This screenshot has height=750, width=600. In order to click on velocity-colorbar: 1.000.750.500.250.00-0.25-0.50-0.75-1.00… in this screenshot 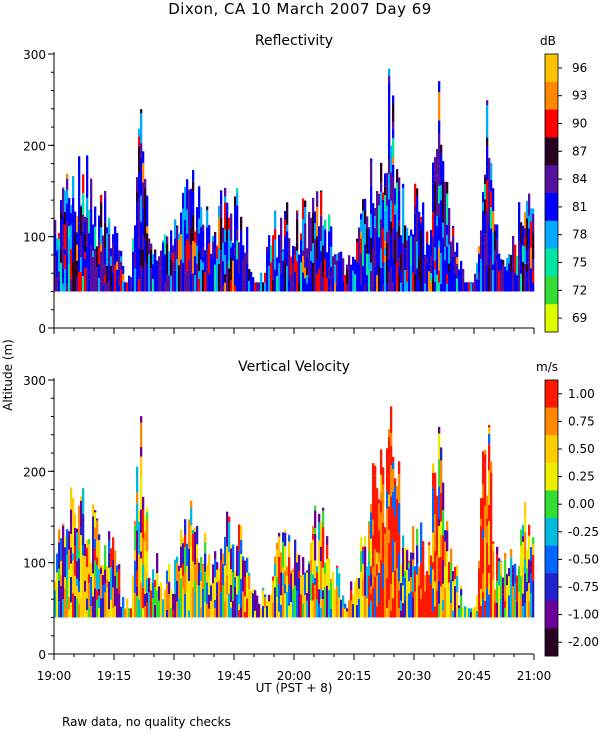, I will do `click(571, 518)`.